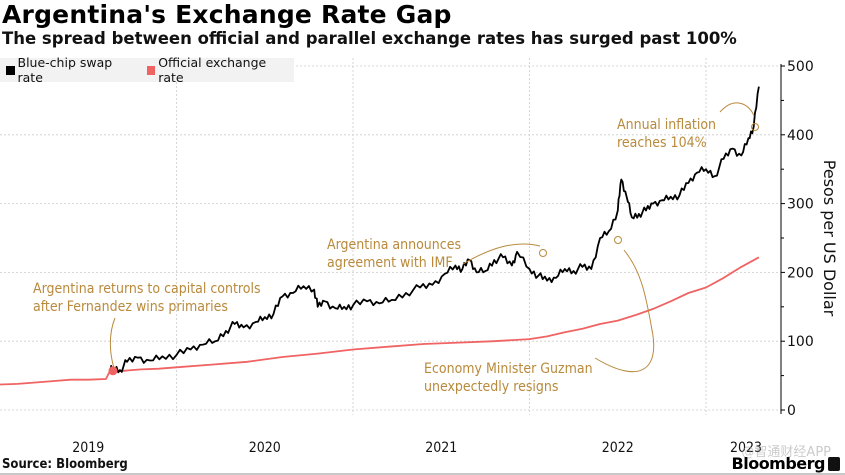  What do you see at coordinates (417, 448) in the screenshot?
I see `x-axis: 2019 2020 2021 2022 2023` at bounding box center [417, 448].